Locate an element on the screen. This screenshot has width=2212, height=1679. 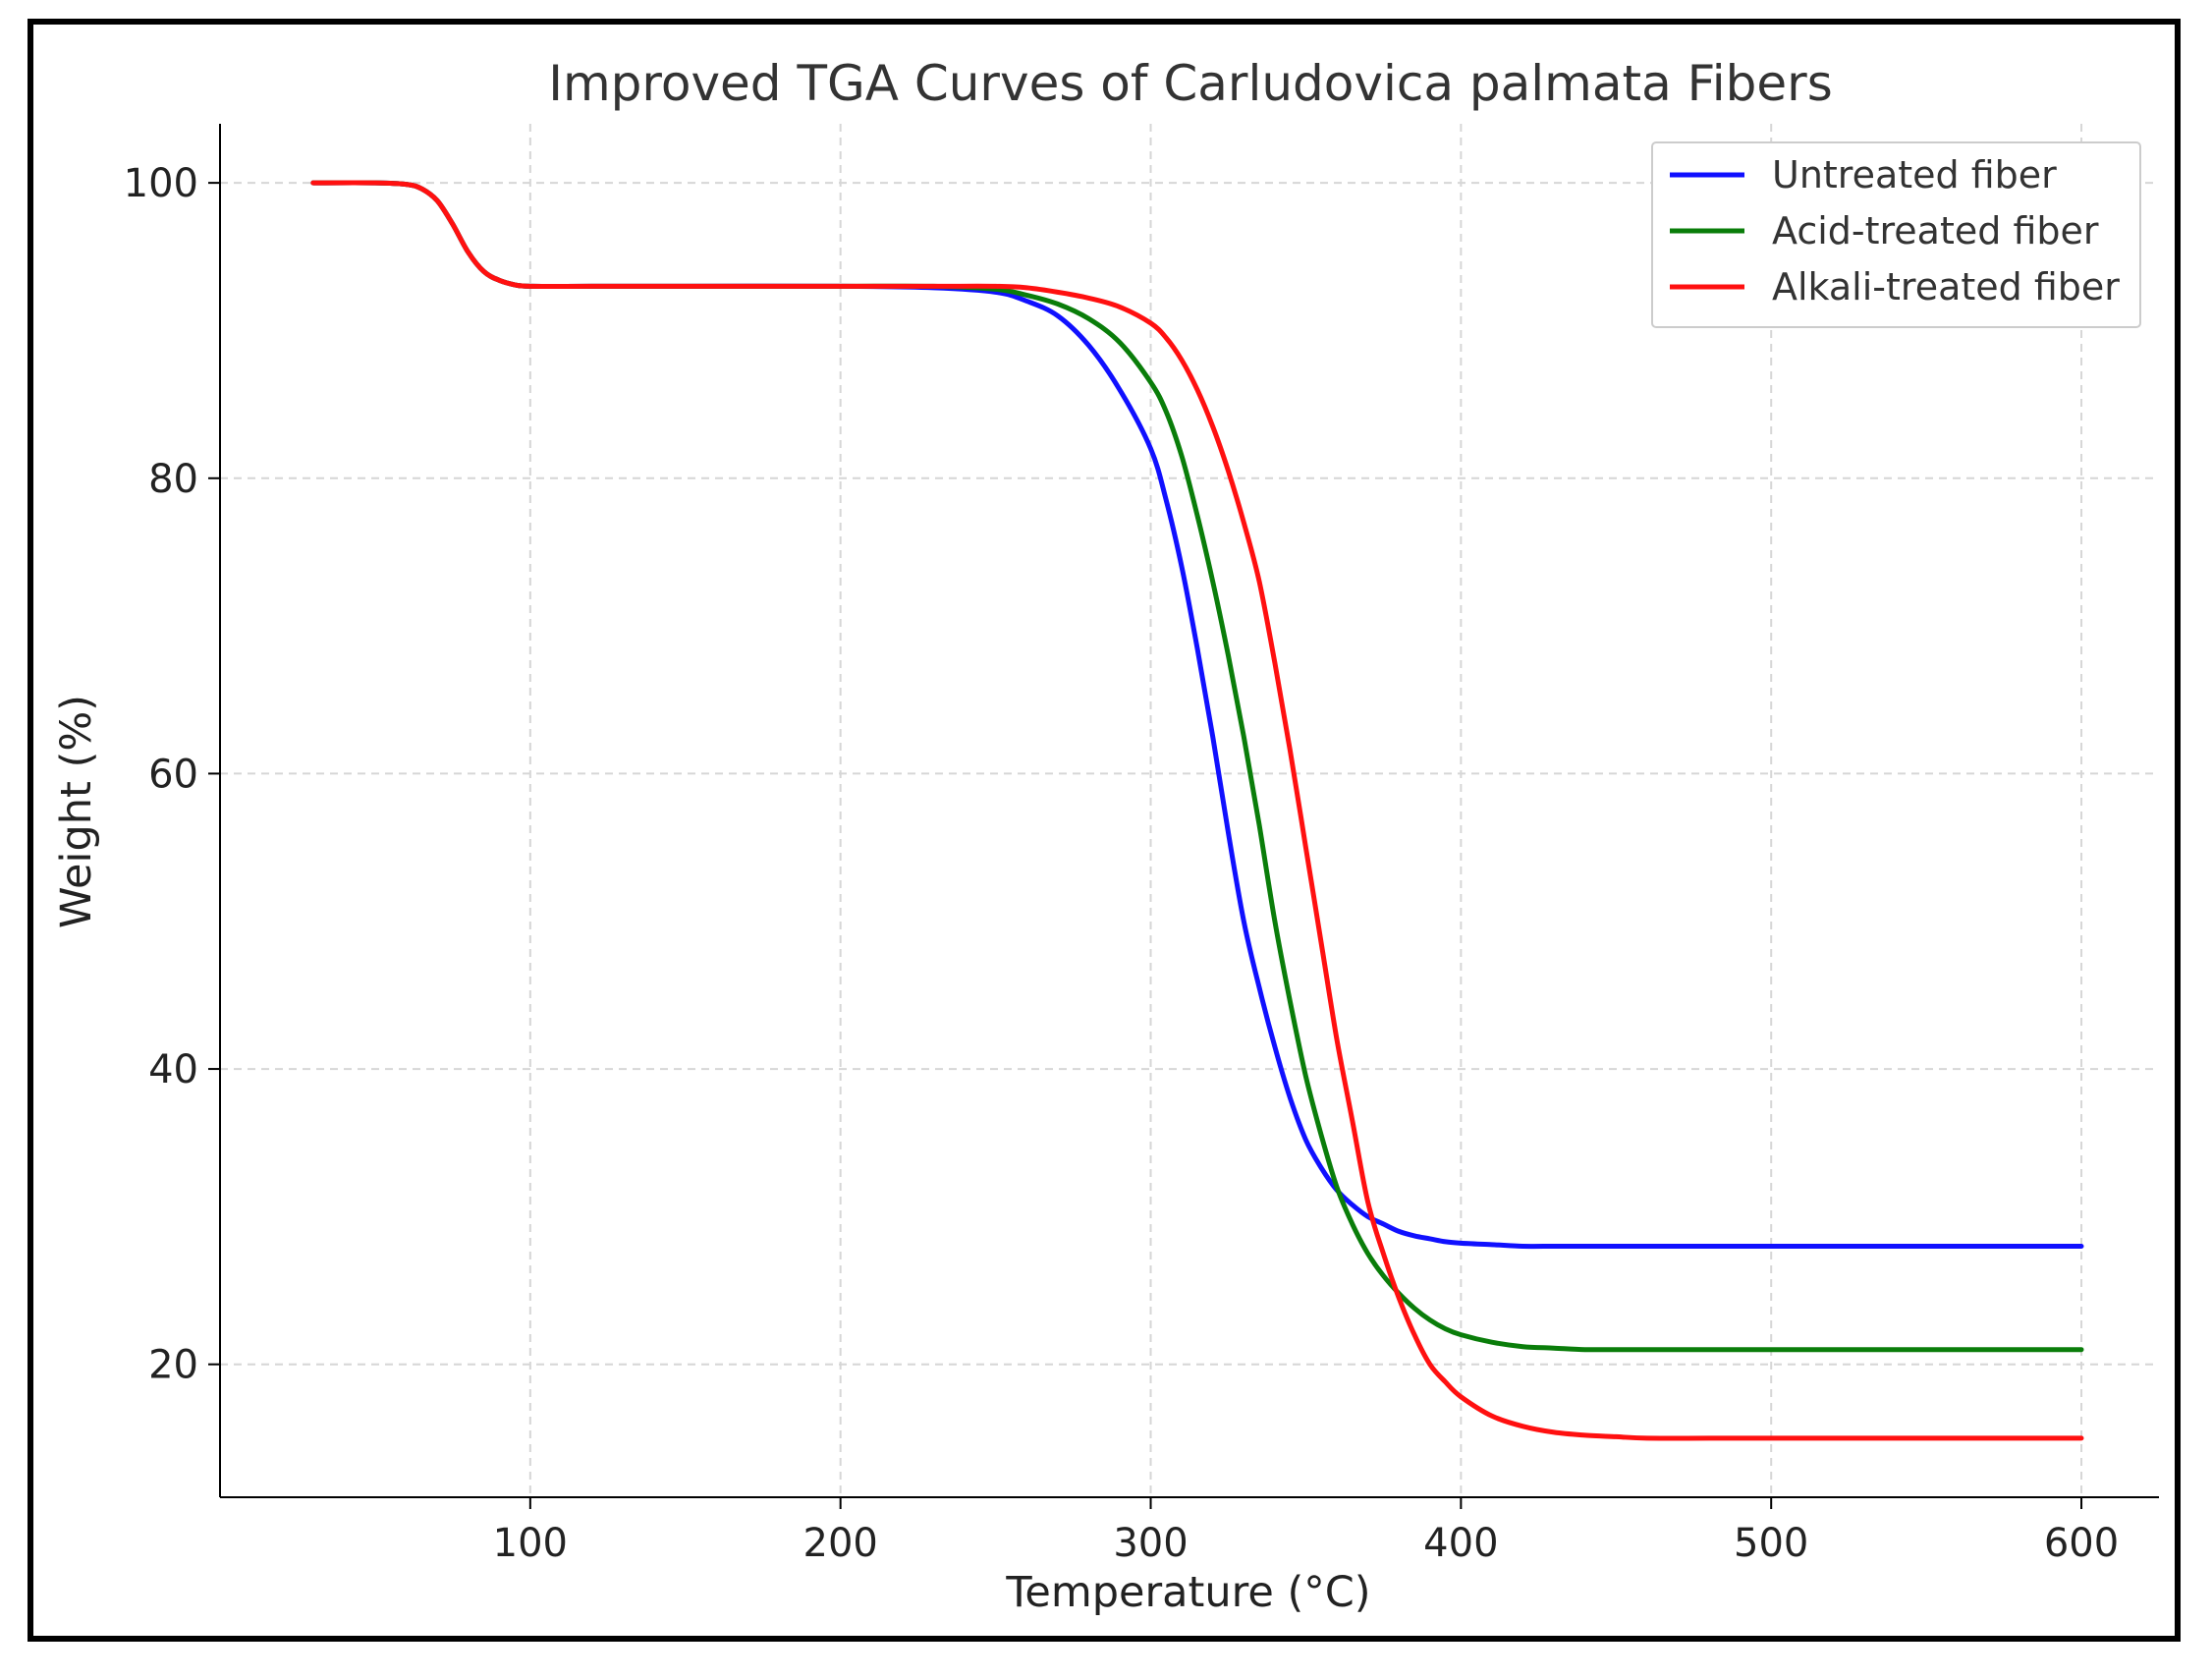
x-tick-label: 300 is located at coordinates (1150, 1543).